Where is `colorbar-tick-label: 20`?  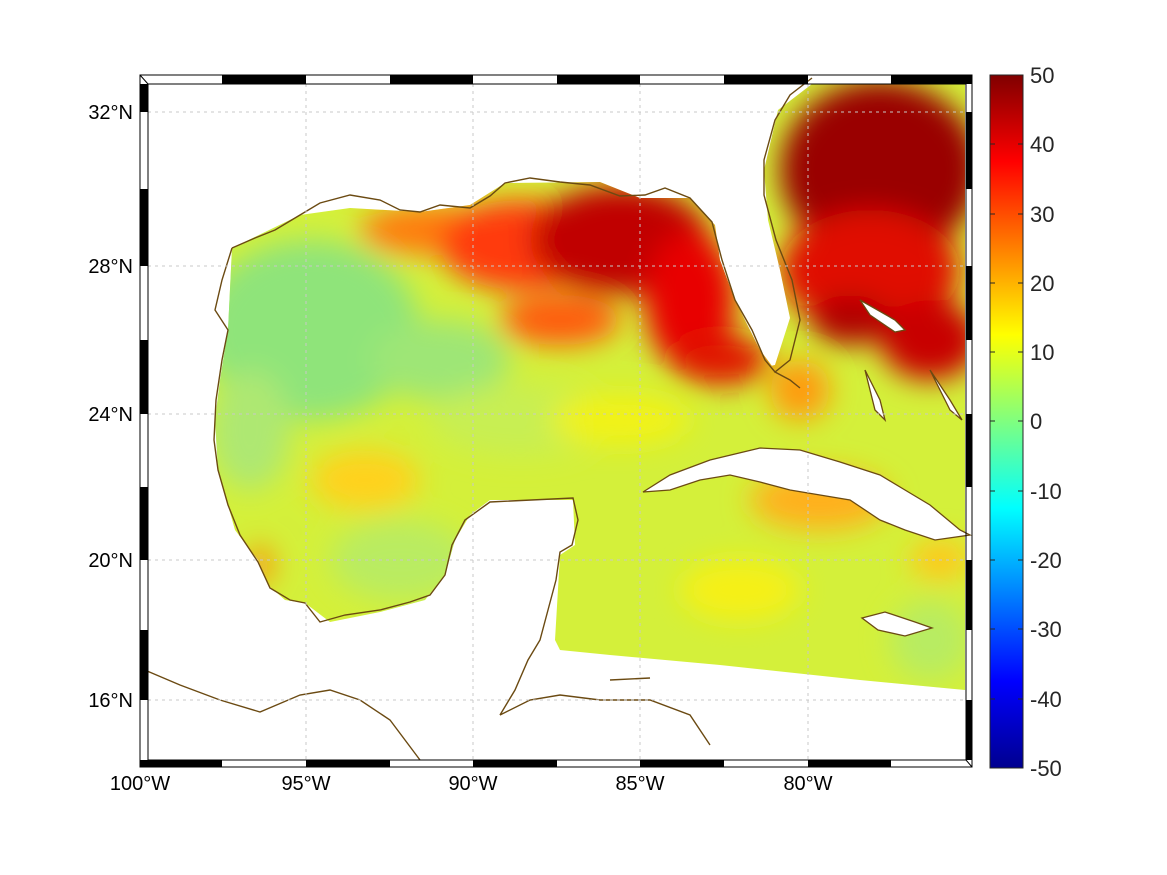
colorbar-tick-label: 20 is located at coordinates (1042, 283).